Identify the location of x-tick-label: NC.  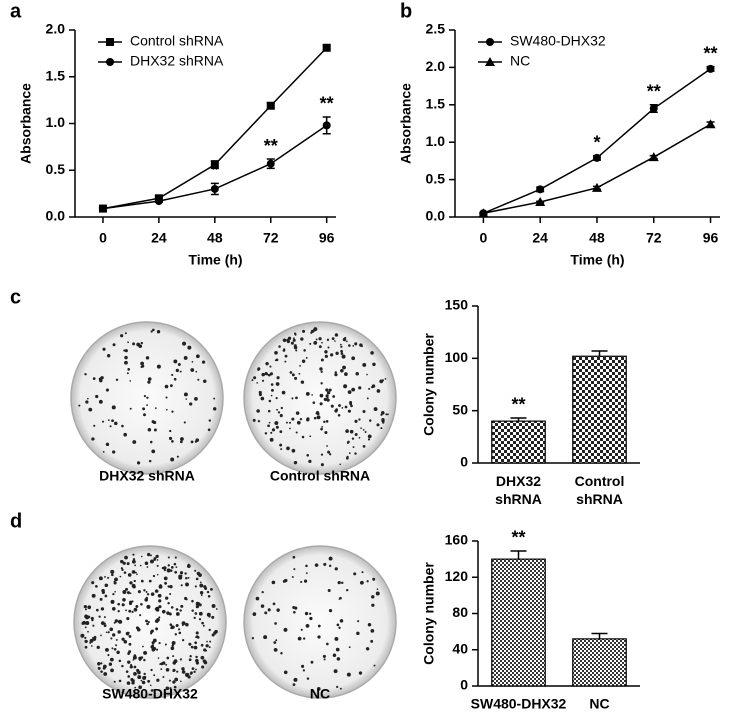
(599, 704).